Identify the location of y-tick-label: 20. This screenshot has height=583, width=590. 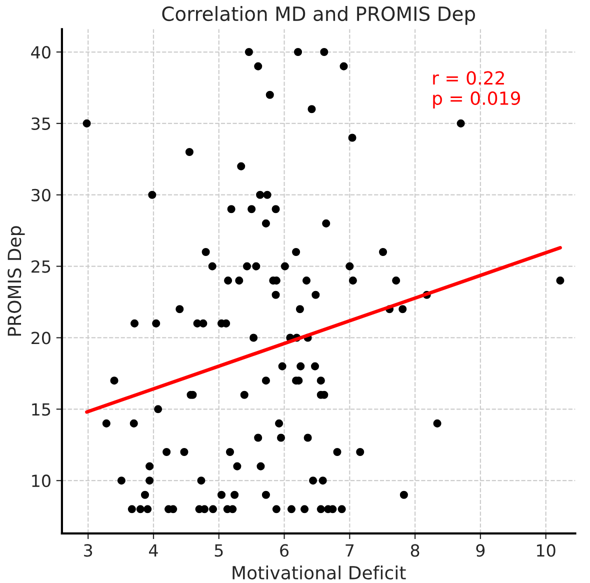
(41, 338).